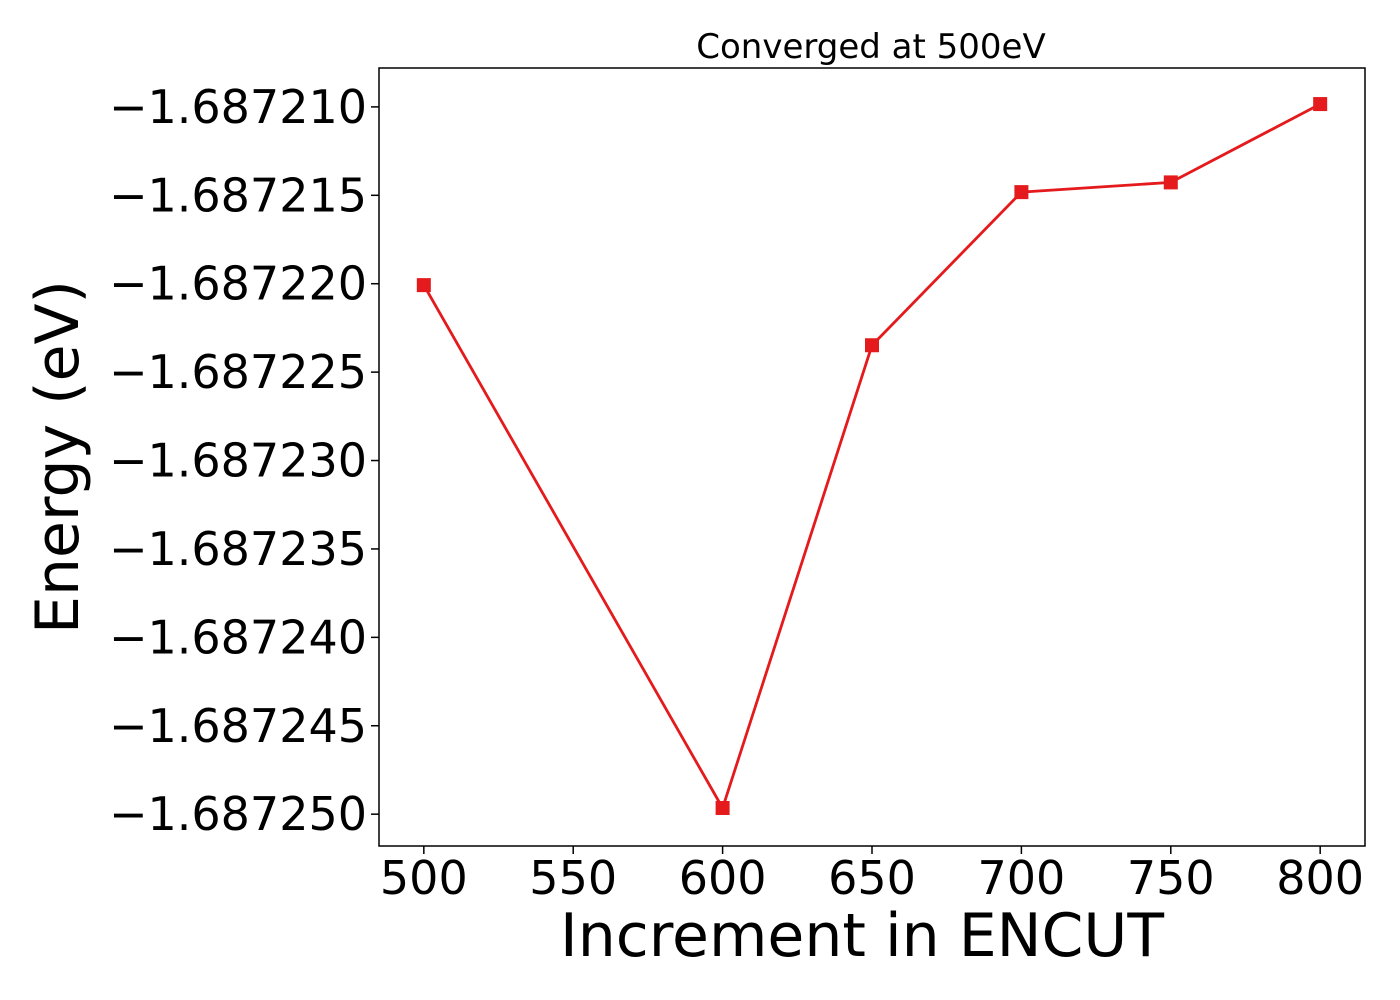 Image resolution: width=1400 pixels, height=1000 pixels. Describe the element at coordinates (870, 47) in the screenshot. I see `chart-title: Converged at 500eV` at that location.